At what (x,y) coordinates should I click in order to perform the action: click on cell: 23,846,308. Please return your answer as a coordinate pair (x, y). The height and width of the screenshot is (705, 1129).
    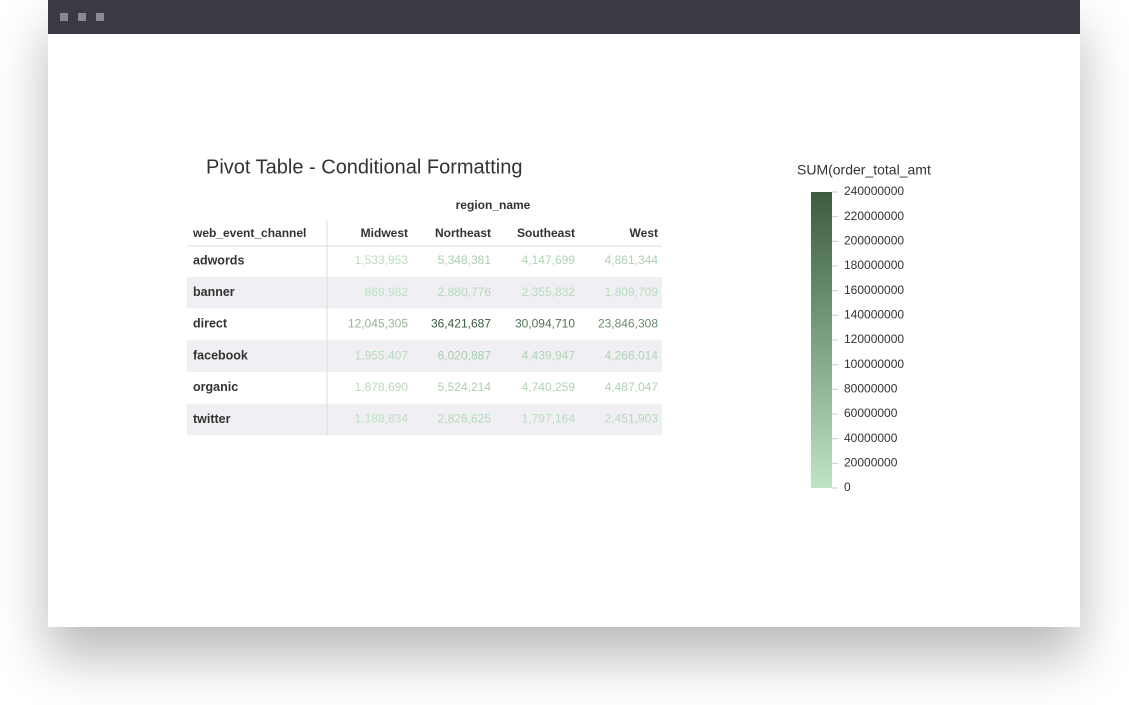
    Looking at the image, I should click on (628, 324).